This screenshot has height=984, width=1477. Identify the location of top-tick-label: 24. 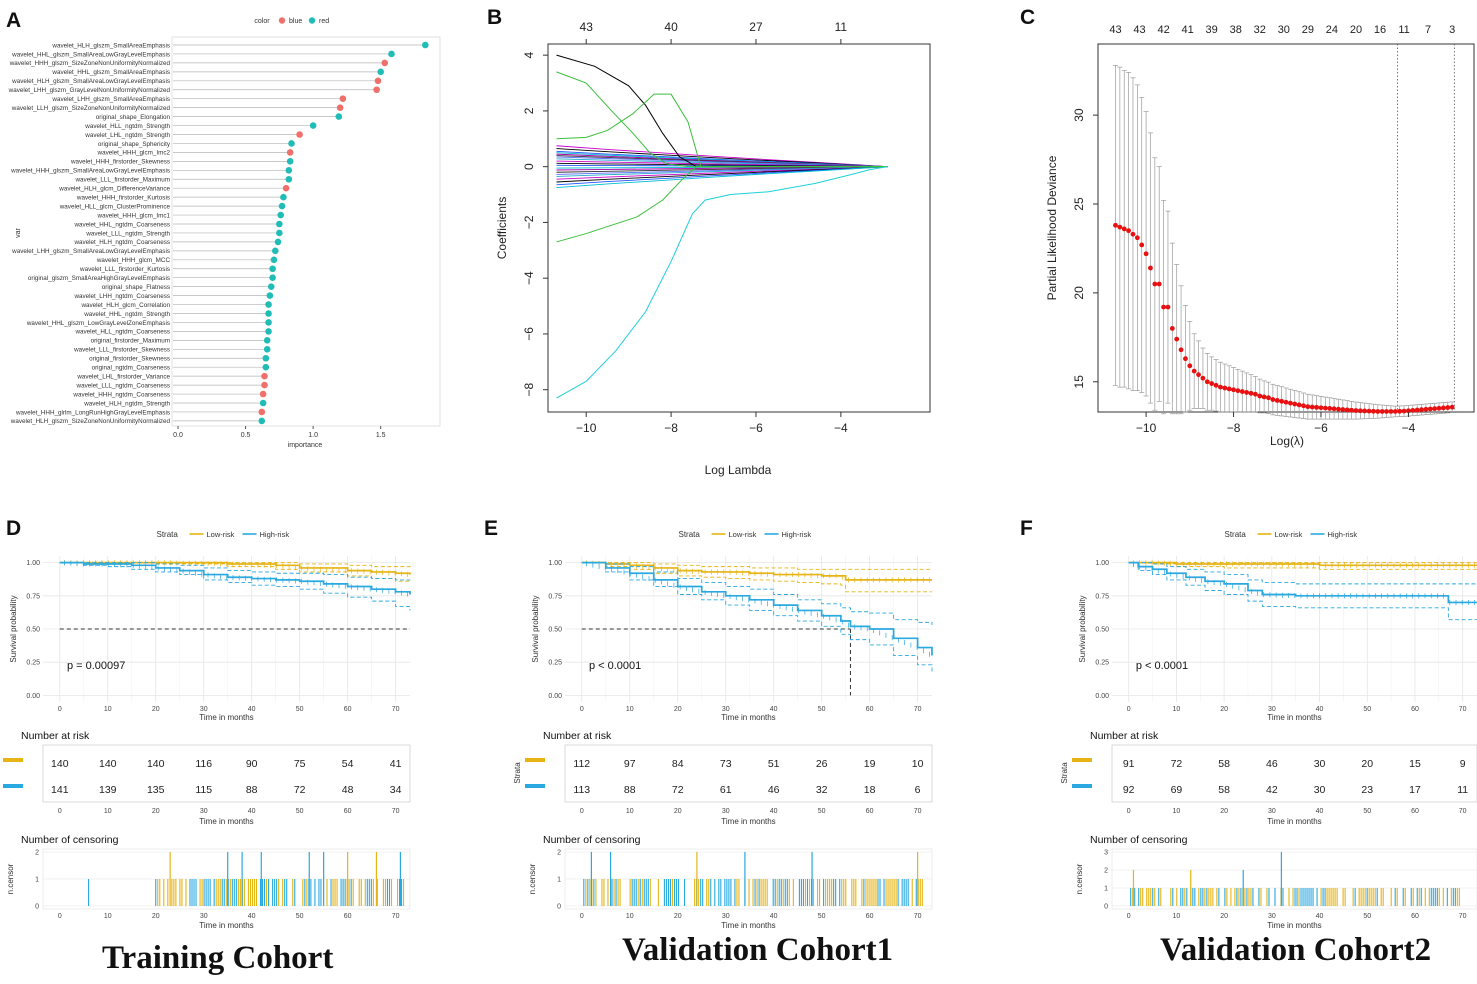
(1332, 30).